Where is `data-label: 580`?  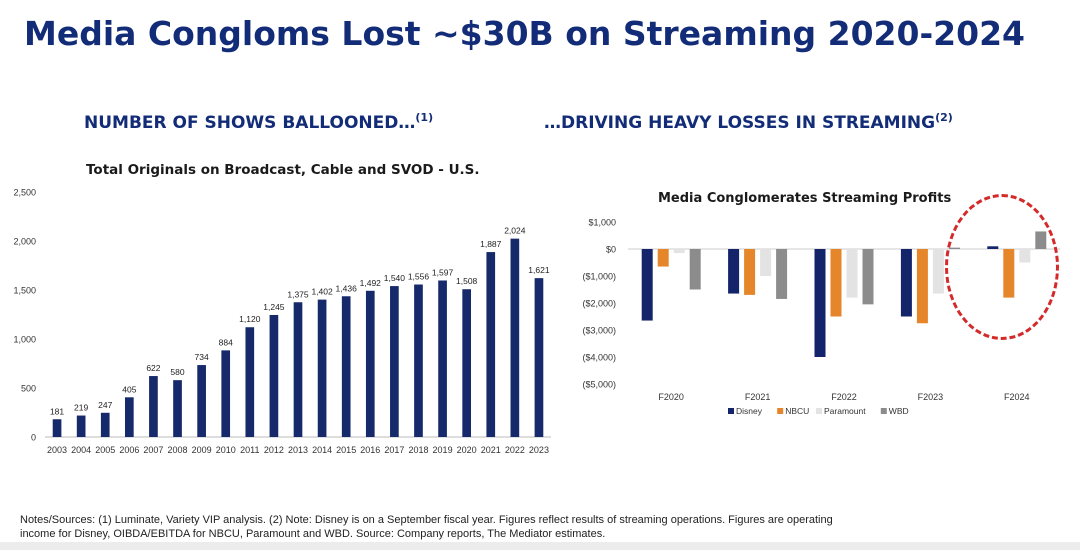 data-label: 580 is located at coordinates (177, 372).